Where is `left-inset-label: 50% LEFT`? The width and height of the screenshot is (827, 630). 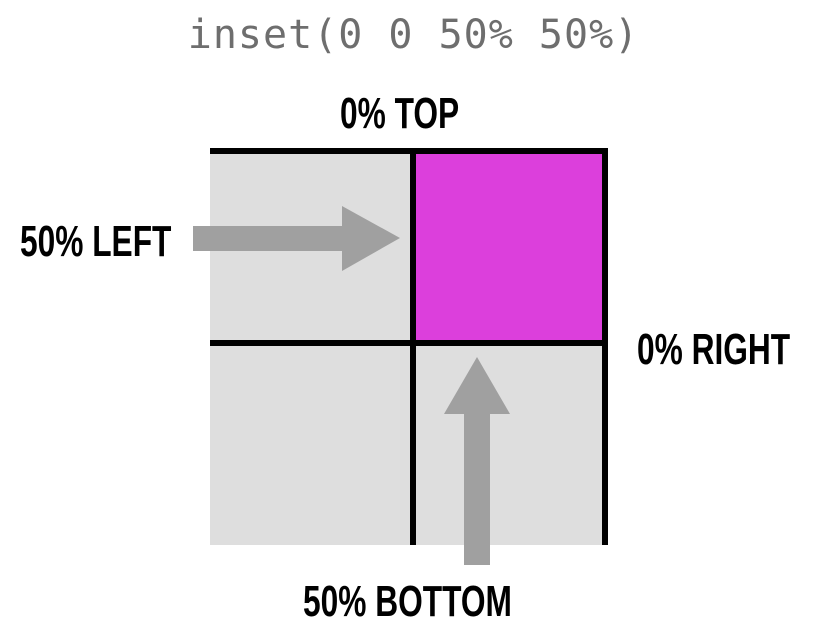
left-inset-label: 50% LEFT is located at coordinates (96, 241).